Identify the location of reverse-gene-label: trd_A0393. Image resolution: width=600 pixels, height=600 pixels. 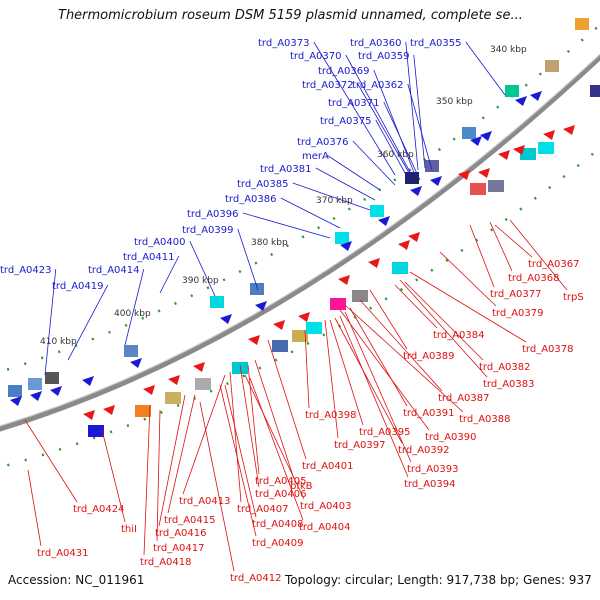
(433, 469).